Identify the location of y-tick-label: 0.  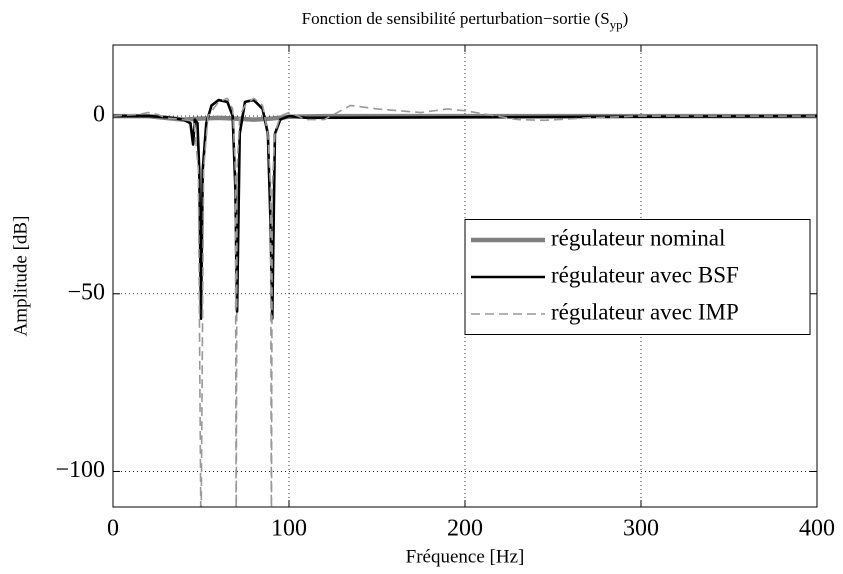
(99, 115).